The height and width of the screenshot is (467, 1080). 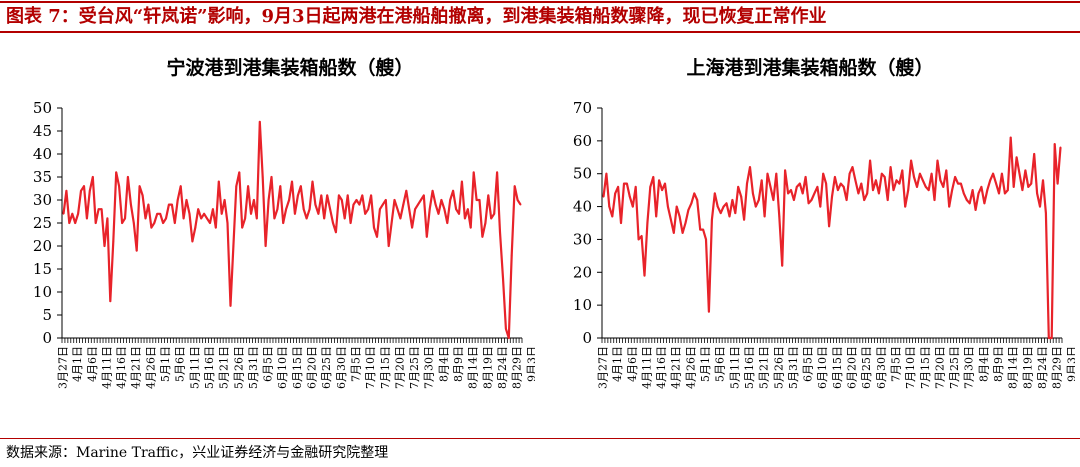 What do you see at coordinates (617, 364) in the screenshot?
I see `x-tick-label: 4月1日` at bounding box center [617, 364].